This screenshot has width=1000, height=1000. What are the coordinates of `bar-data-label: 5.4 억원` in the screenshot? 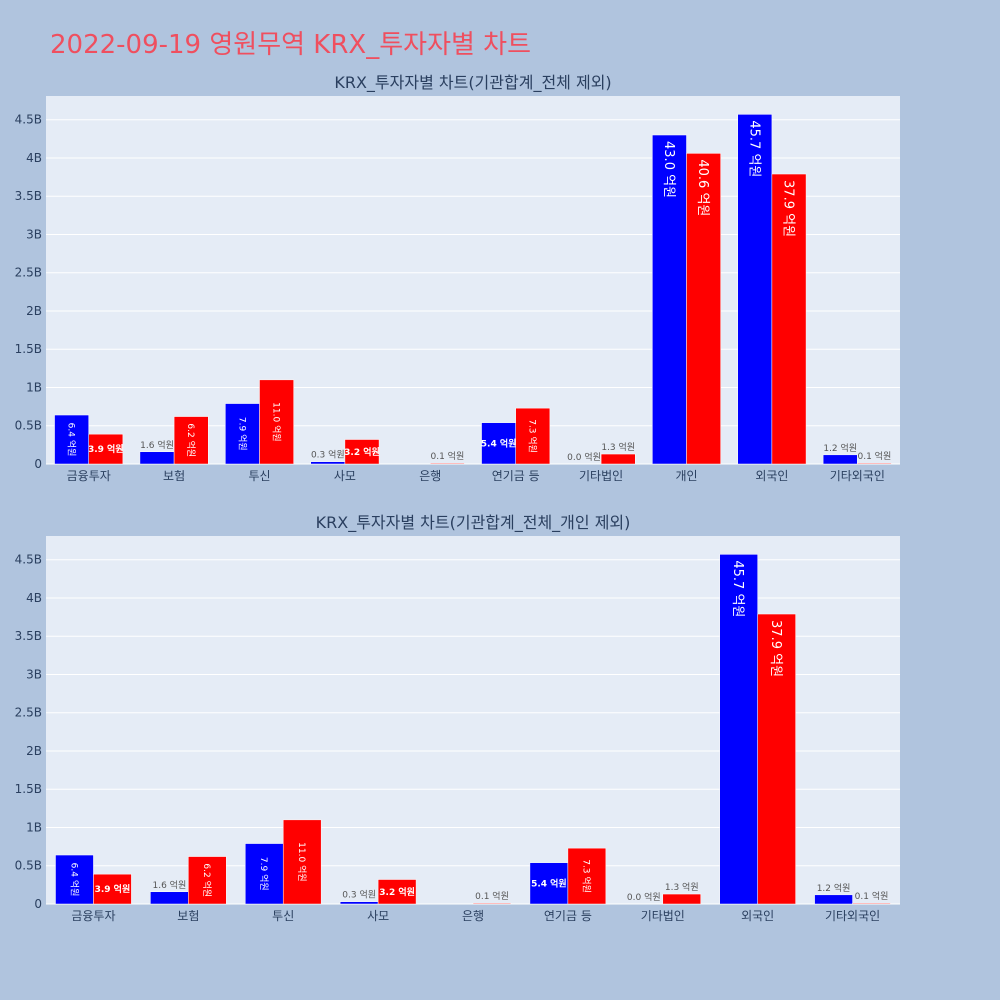 It's located at (499, 443).